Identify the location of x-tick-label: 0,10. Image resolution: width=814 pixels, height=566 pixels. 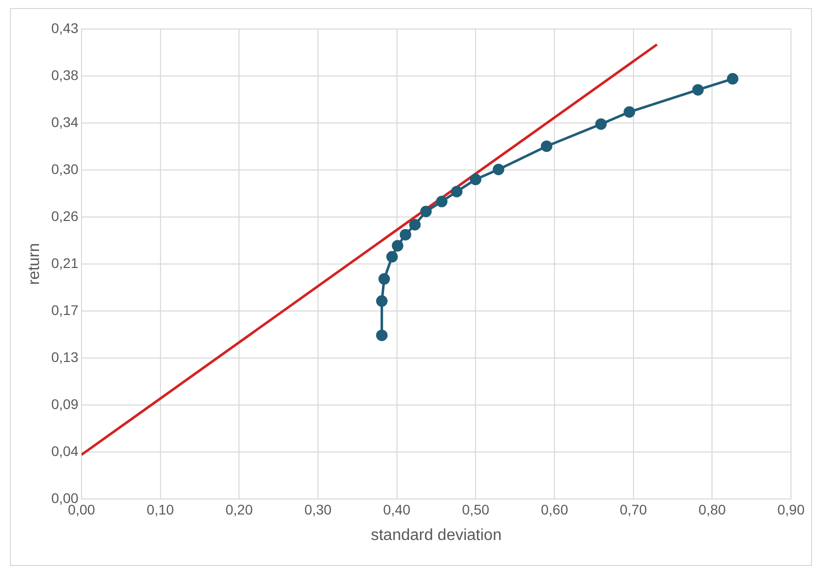
(160, 509).